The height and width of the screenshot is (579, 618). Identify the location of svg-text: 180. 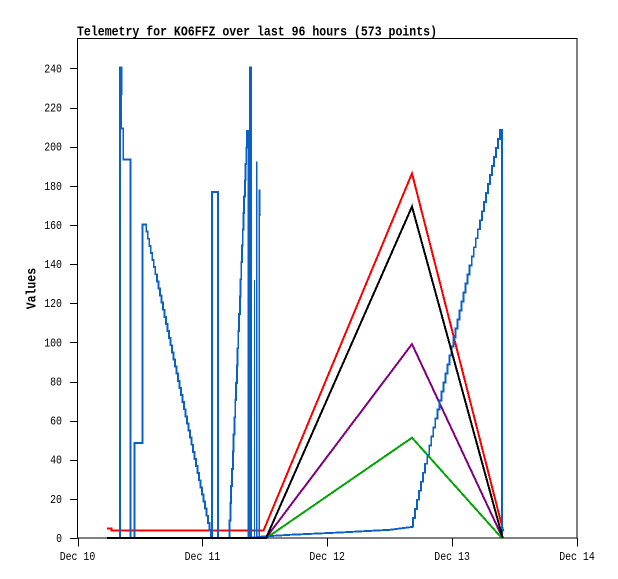
(53, 187).